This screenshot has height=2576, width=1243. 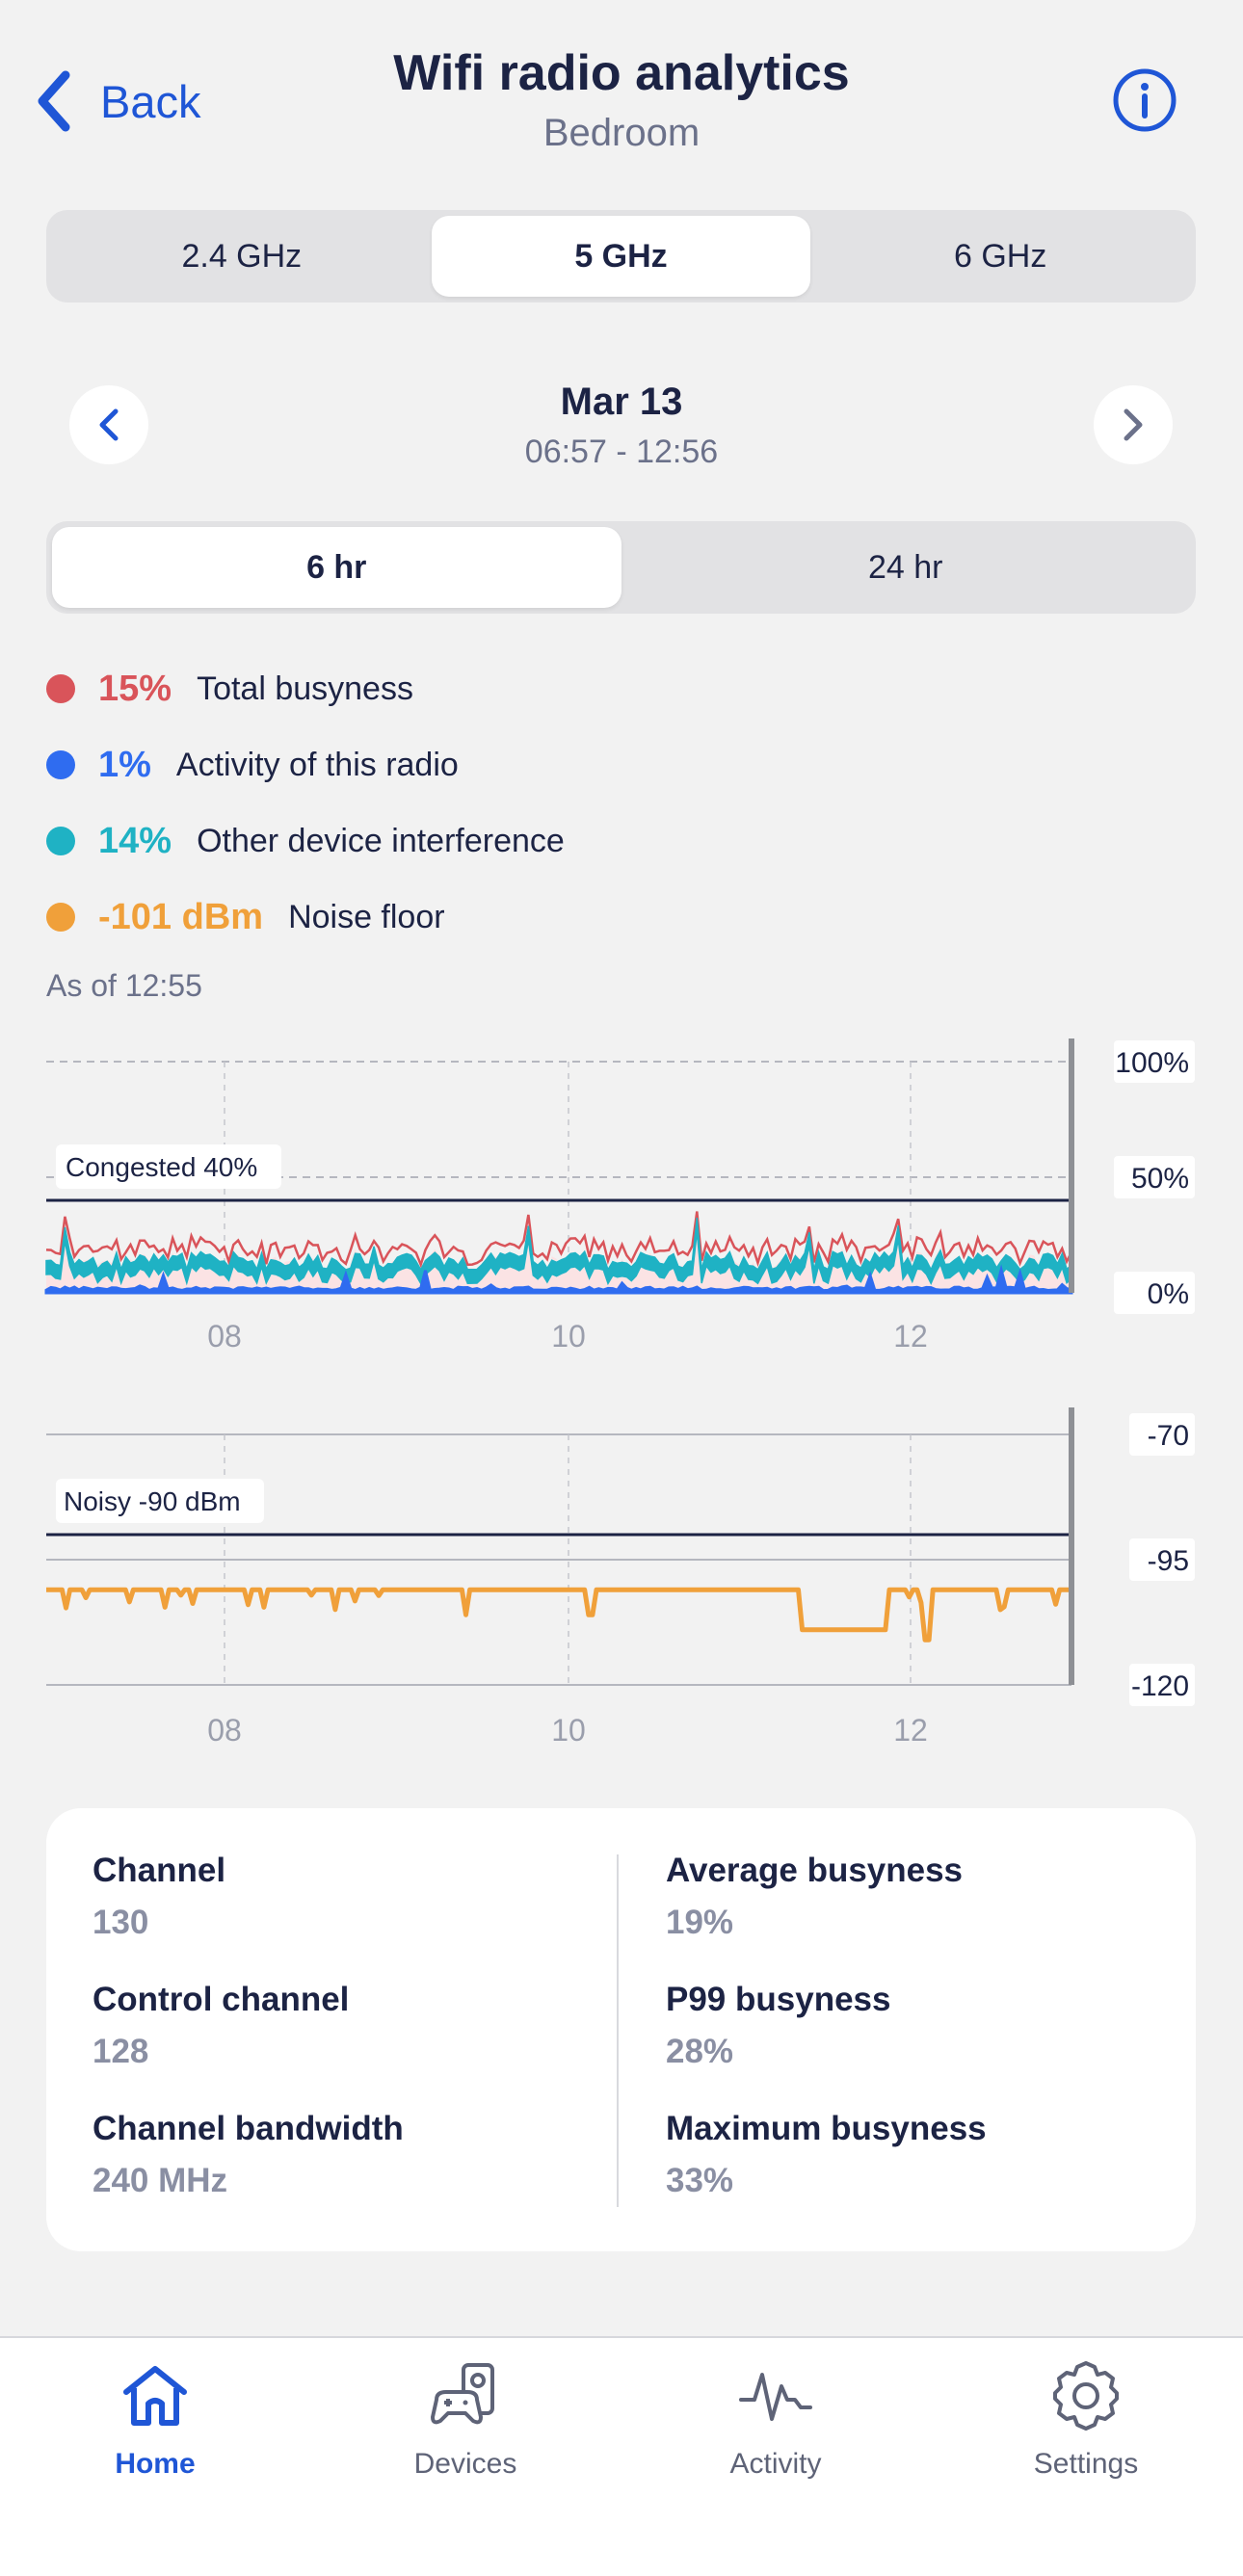 What do you see at coordinates (621, 1190) in the screenshot?
I see `busyness-chart: Congested 40% 100% 50% 0% 08 10 12` at bounding box center [621, 1190].